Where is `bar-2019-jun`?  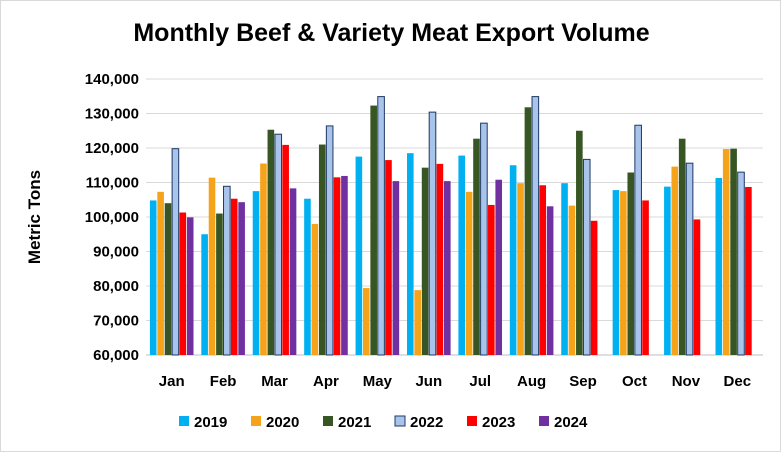
bar-2019-jun is located at coordinates (410, 254).